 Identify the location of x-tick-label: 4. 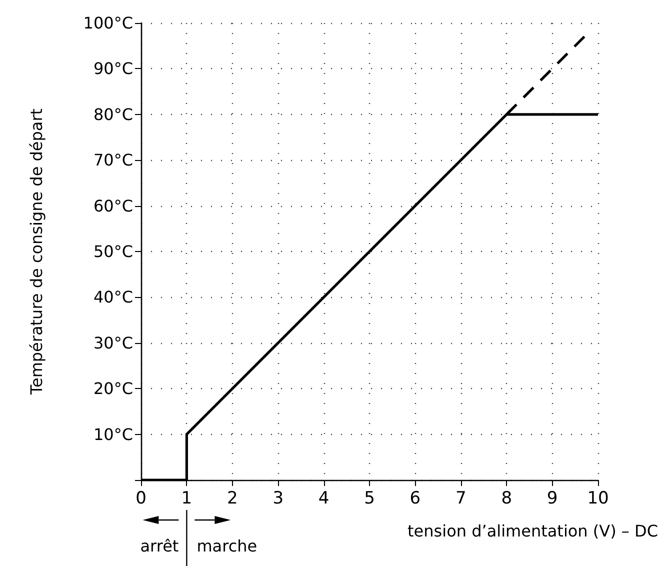
(324, 498).